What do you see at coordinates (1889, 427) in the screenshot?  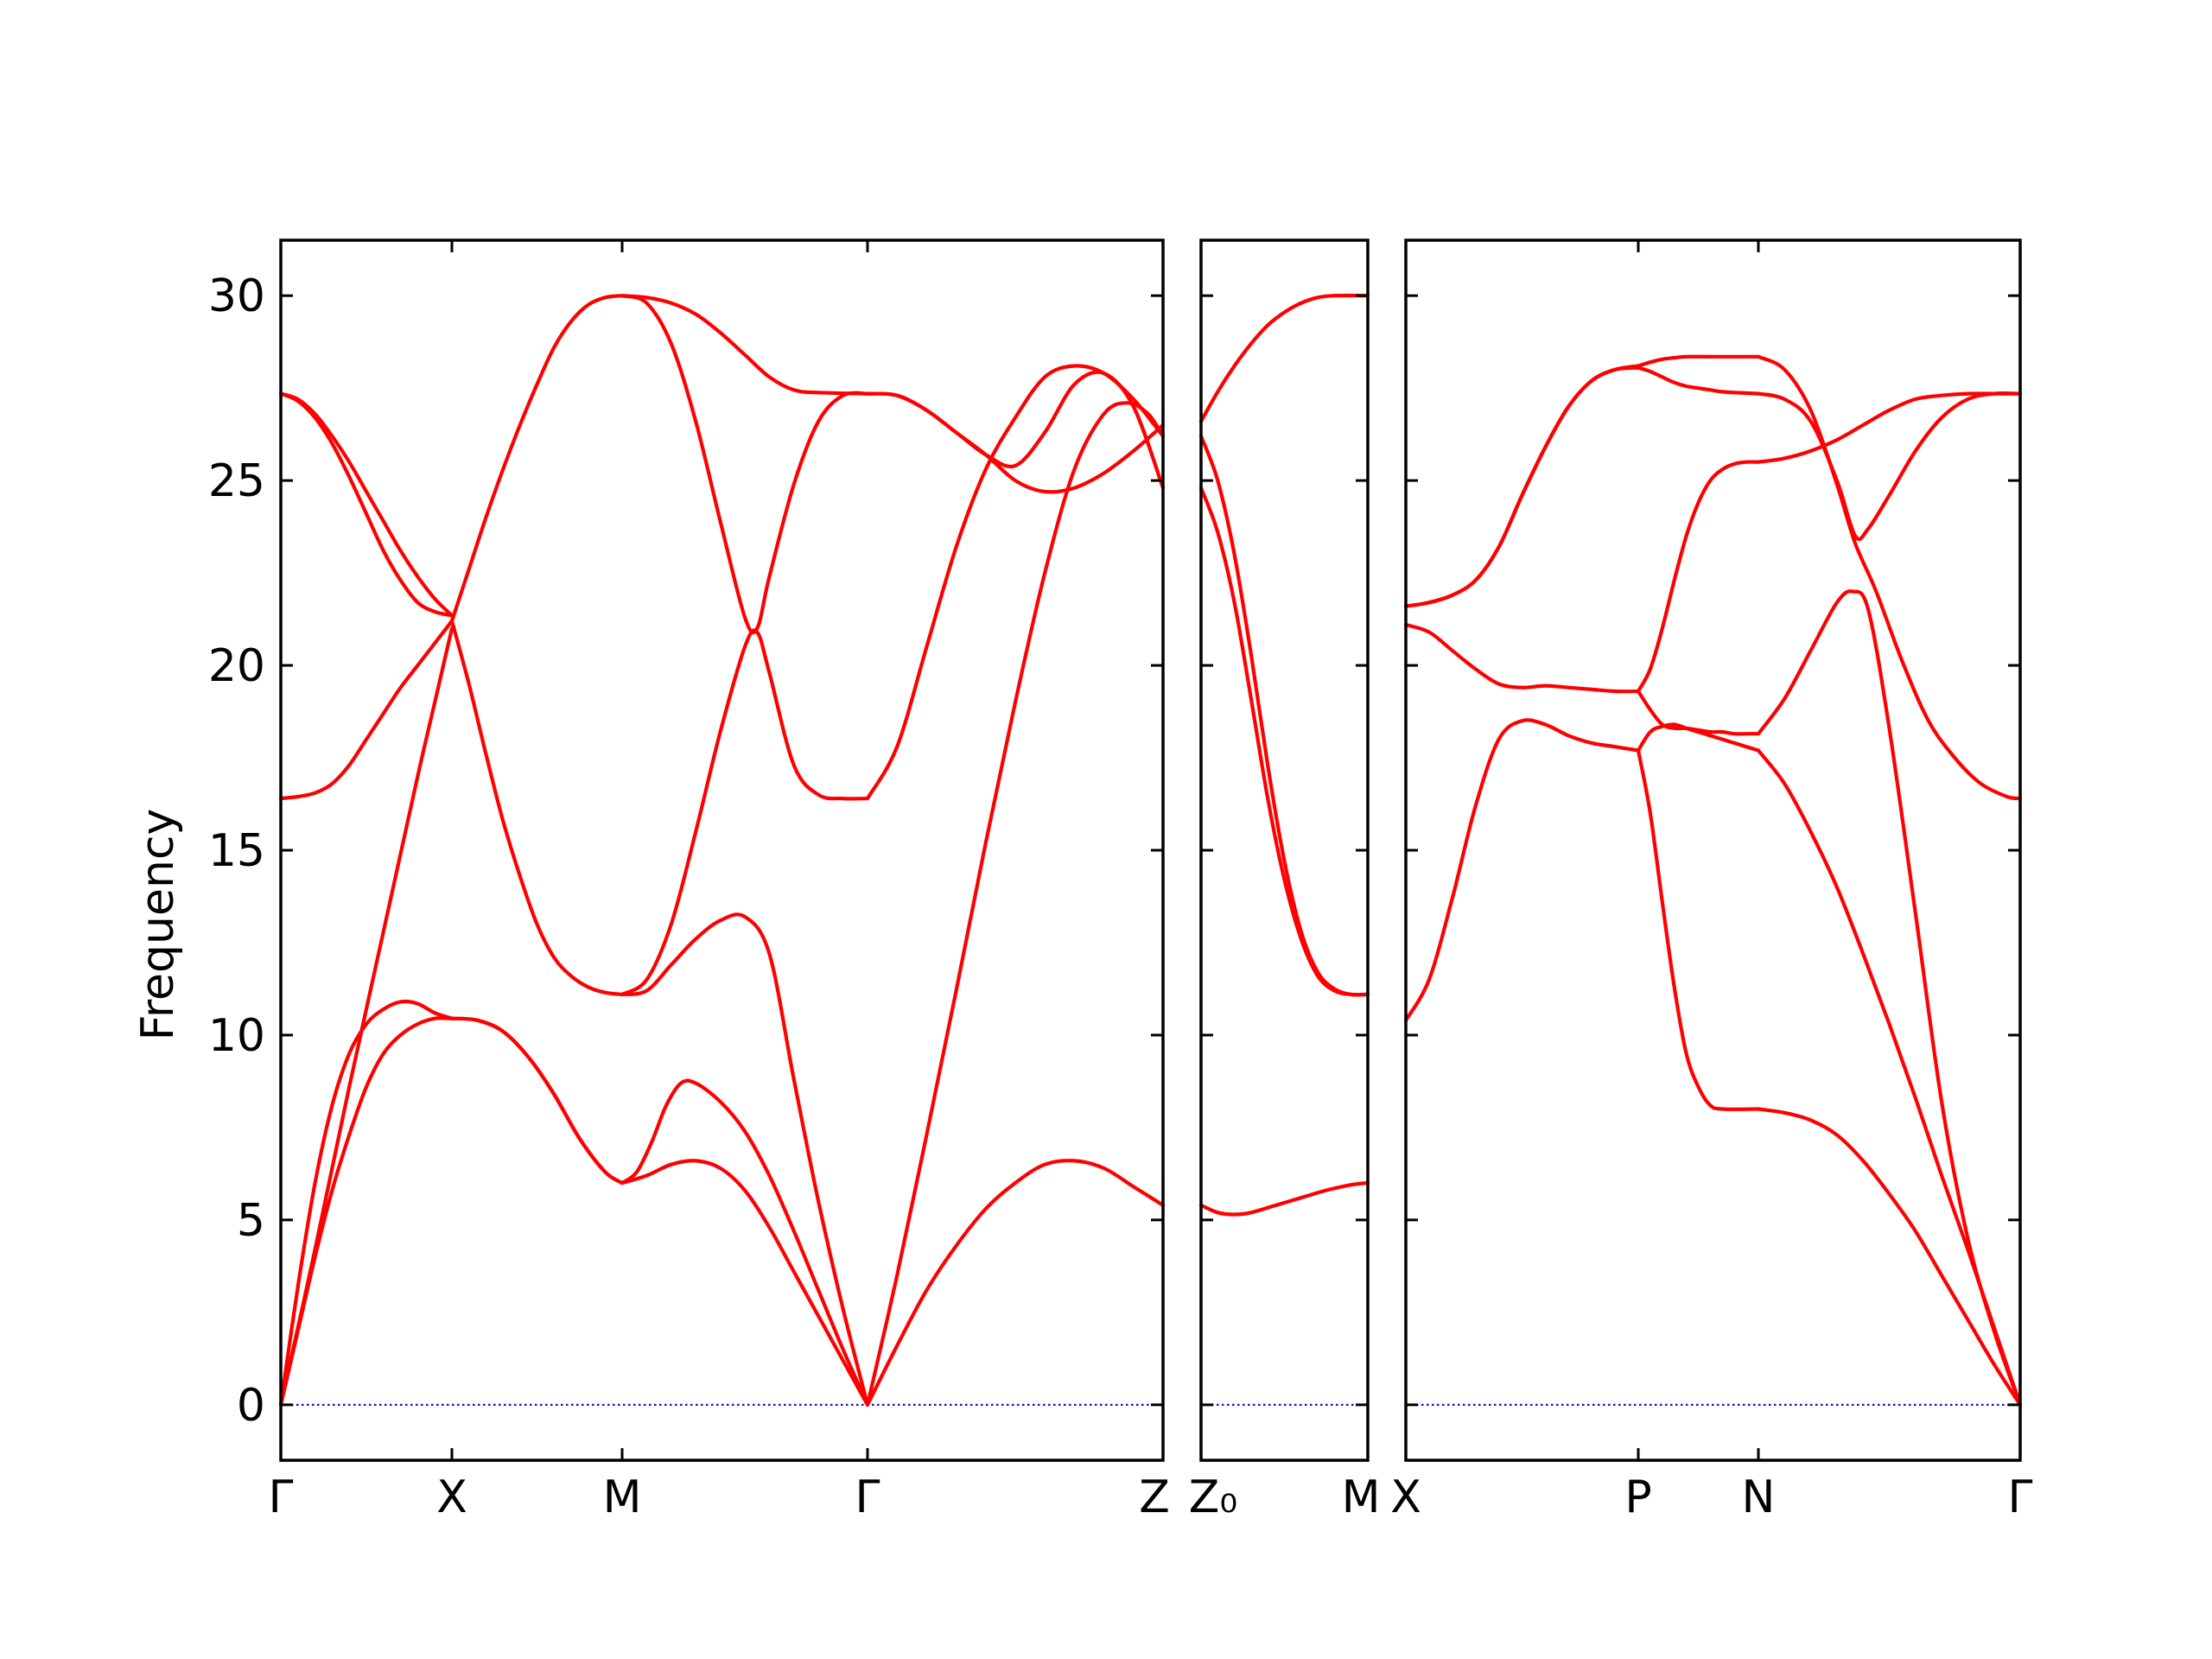 I see `band-line-p3-s3-b4` at bounding box center [1889, 427].